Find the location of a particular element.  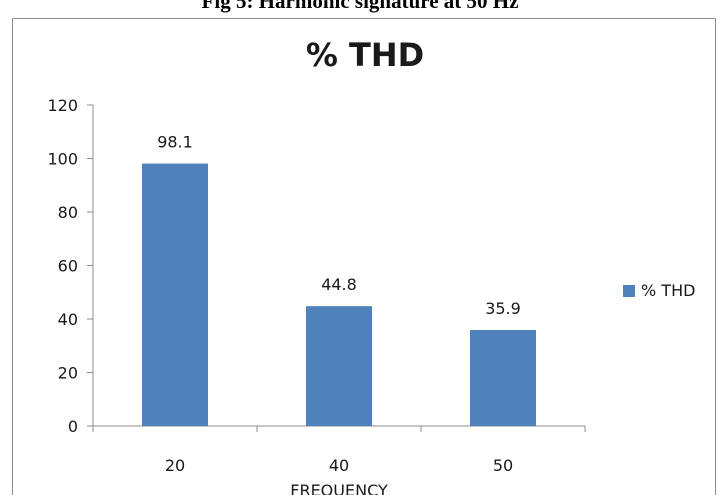

y-axis-ticks: 0 20 40 60 80 100 120 is located at coordinates (70, 266).